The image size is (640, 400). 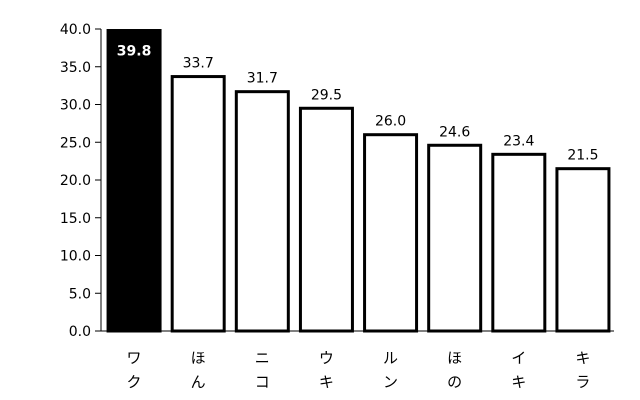 What do you see at coordinates (390, 122) in the screenshot?
I see `bar-value-label: 26.0` at bounding box center [390, 122].